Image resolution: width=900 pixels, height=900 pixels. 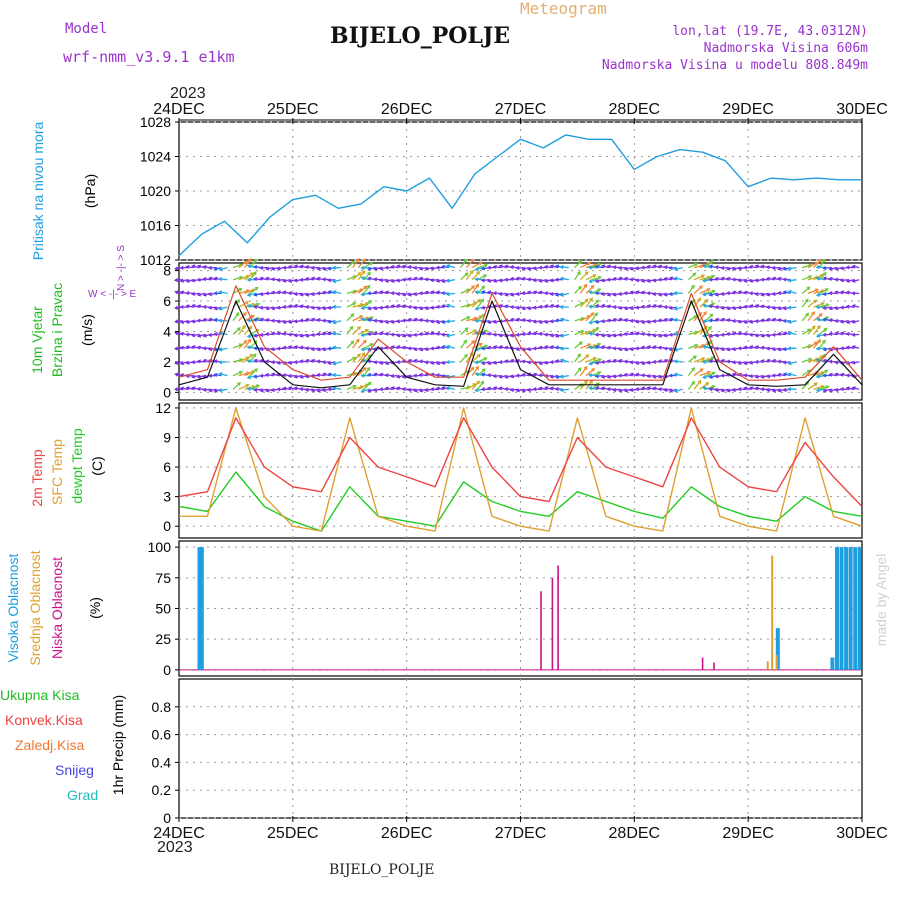 What do you see at coordinates (862, 109) in the screenshot?
I see `x-label-top: 30DEC` at bounding box center [862, 109].